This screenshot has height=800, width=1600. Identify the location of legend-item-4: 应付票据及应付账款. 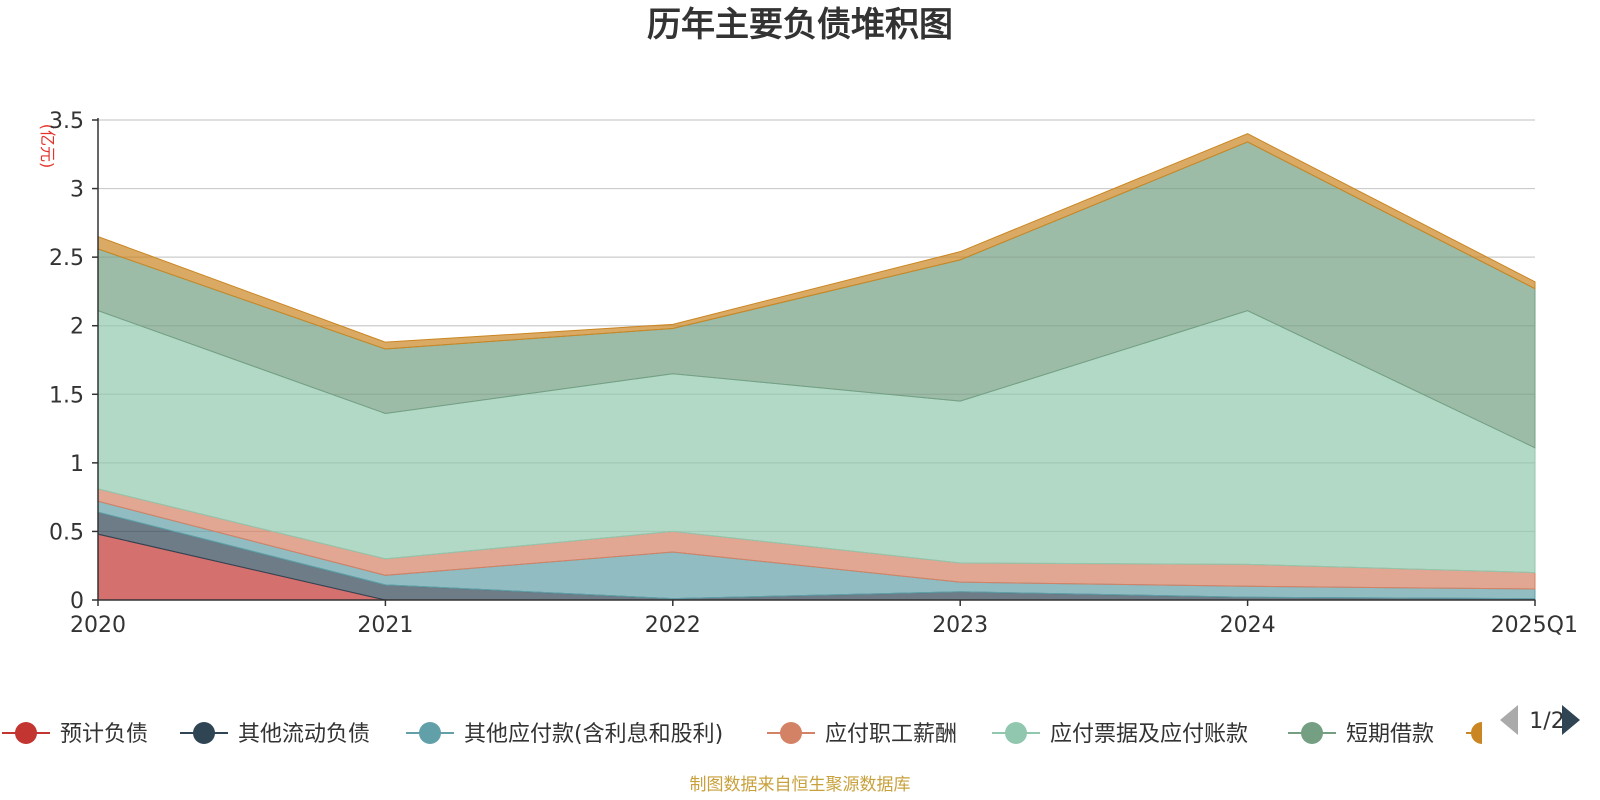
(1120, 734).